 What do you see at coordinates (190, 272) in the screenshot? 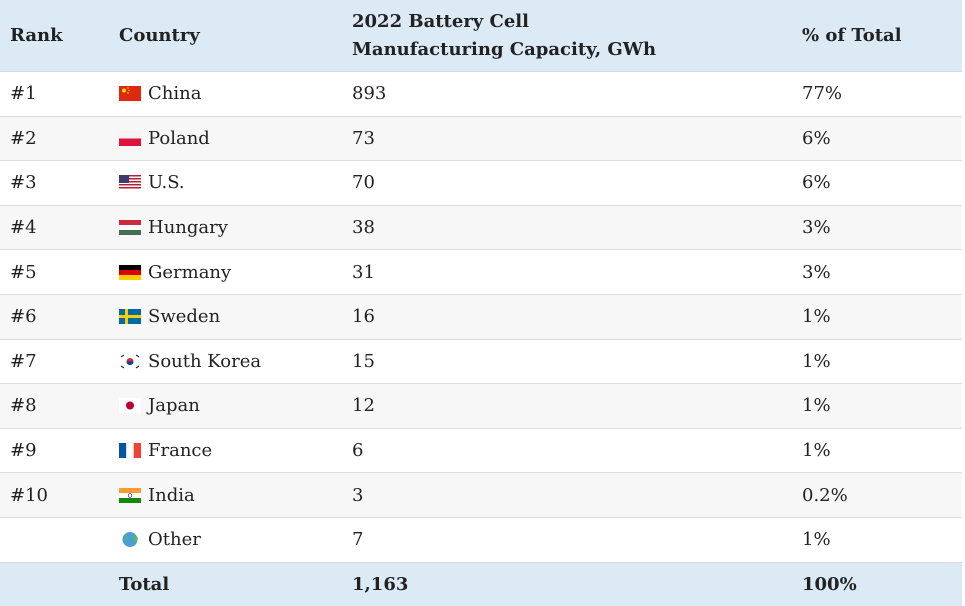
I see `country-name: Germany` at bounding box center [190, 272].